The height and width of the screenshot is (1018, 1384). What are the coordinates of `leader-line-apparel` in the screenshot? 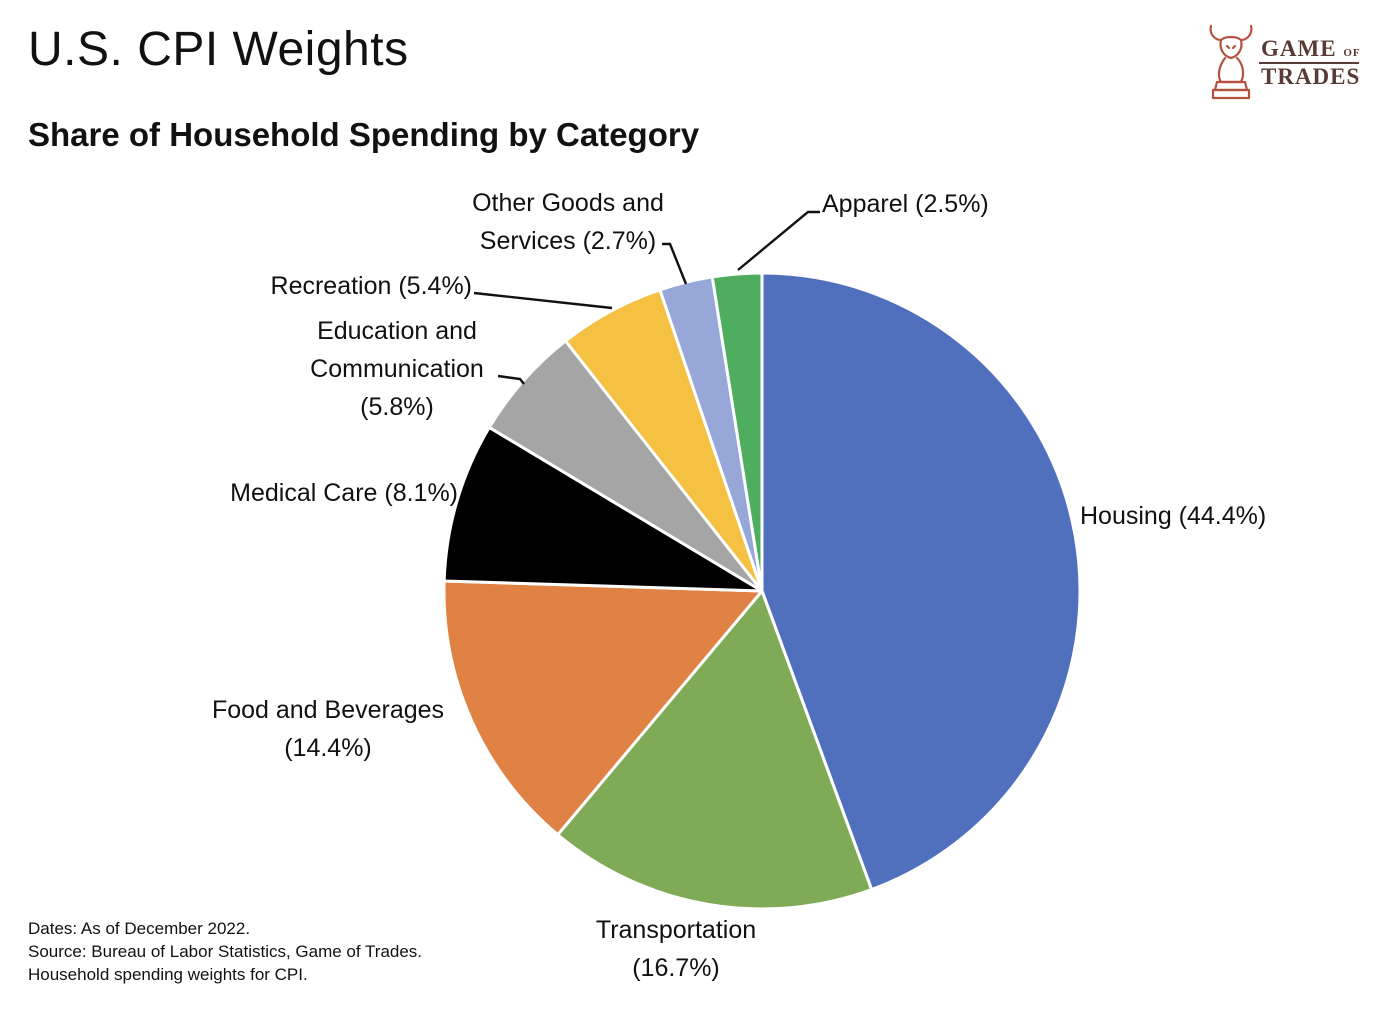 It's located at (778, 240).